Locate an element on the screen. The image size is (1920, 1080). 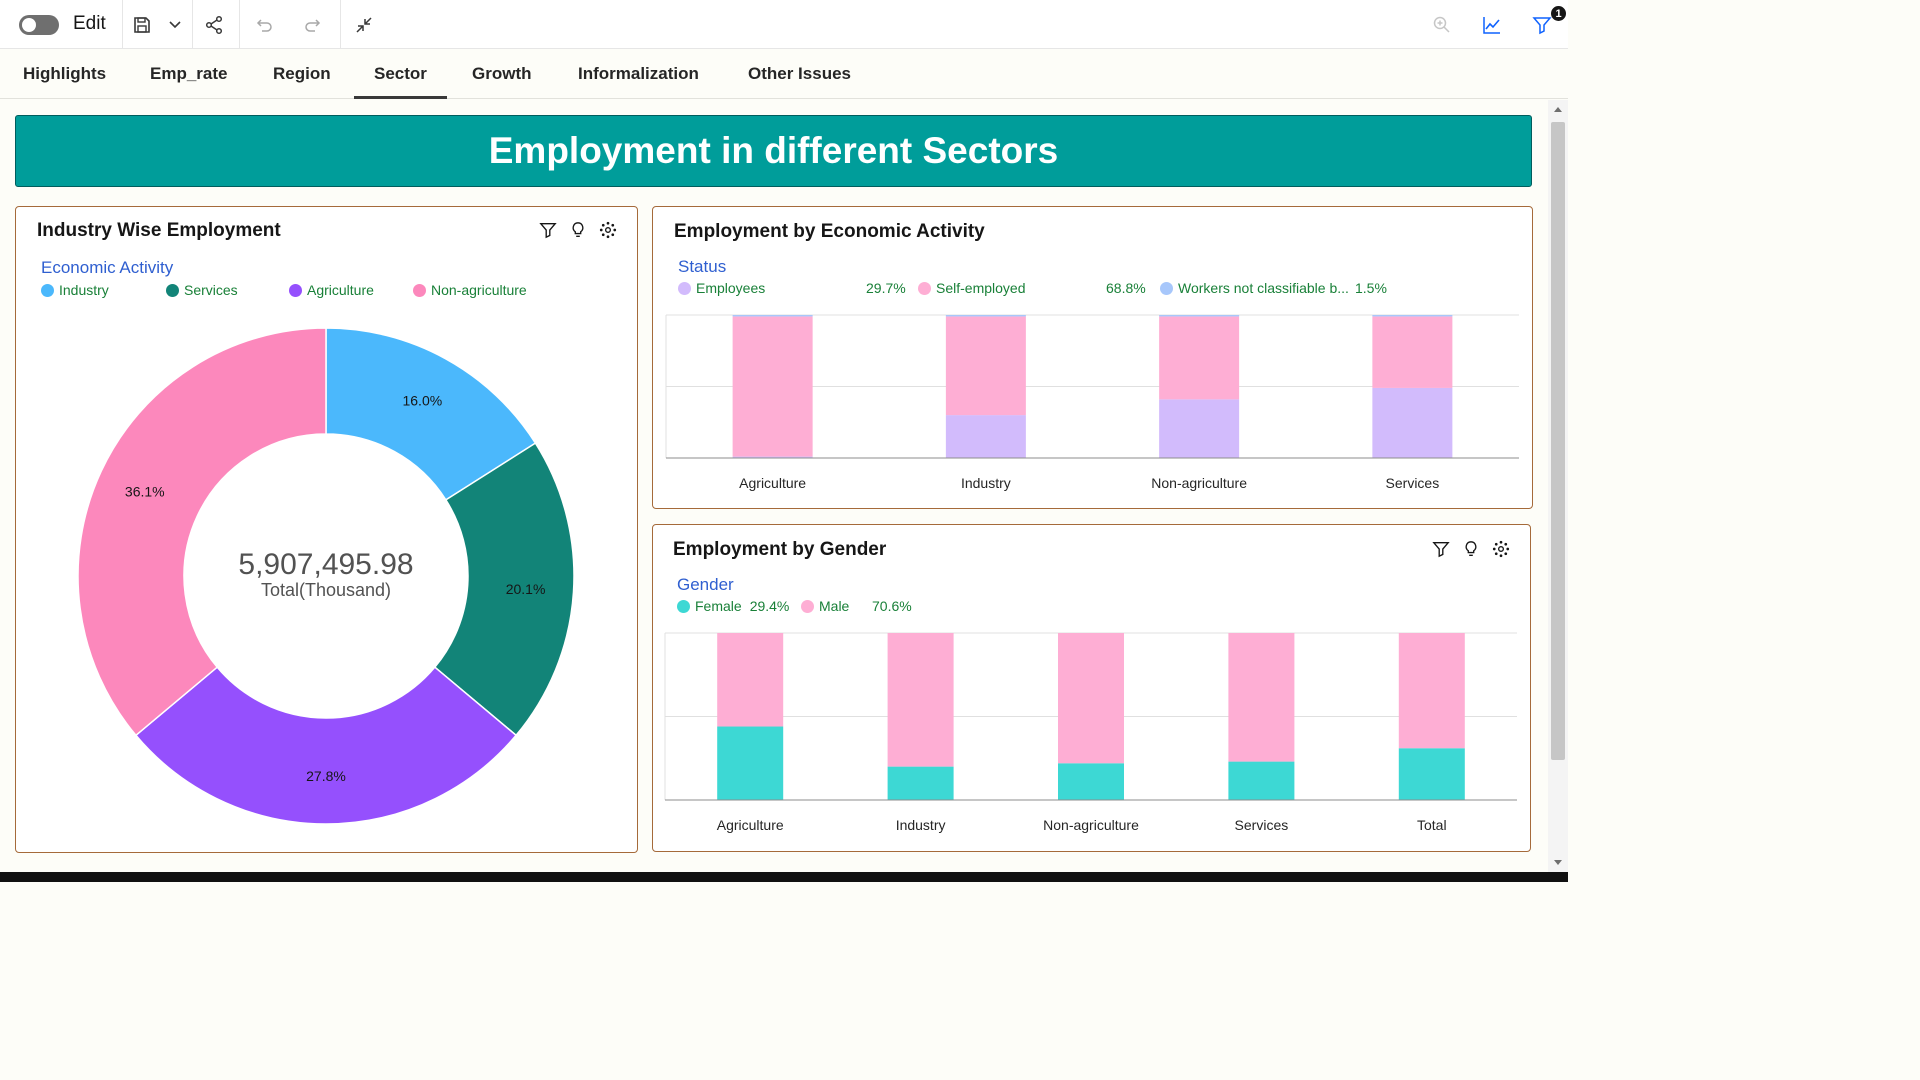
zoom-in-icon is located at coordinates (1442, 24).